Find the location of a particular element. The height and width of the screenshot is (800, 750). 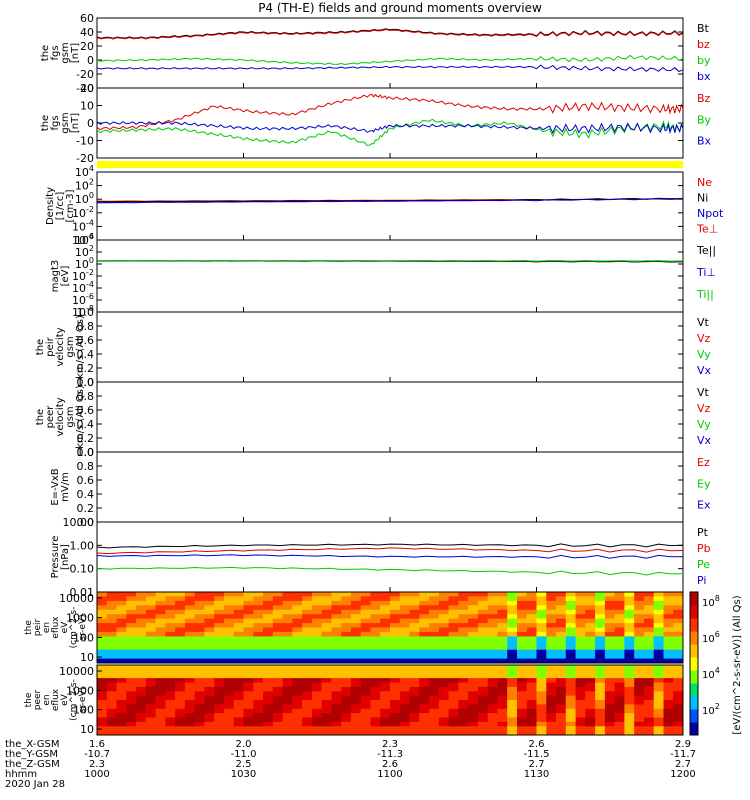

legend-Vz: Vz is located at coordinates (704, 408).